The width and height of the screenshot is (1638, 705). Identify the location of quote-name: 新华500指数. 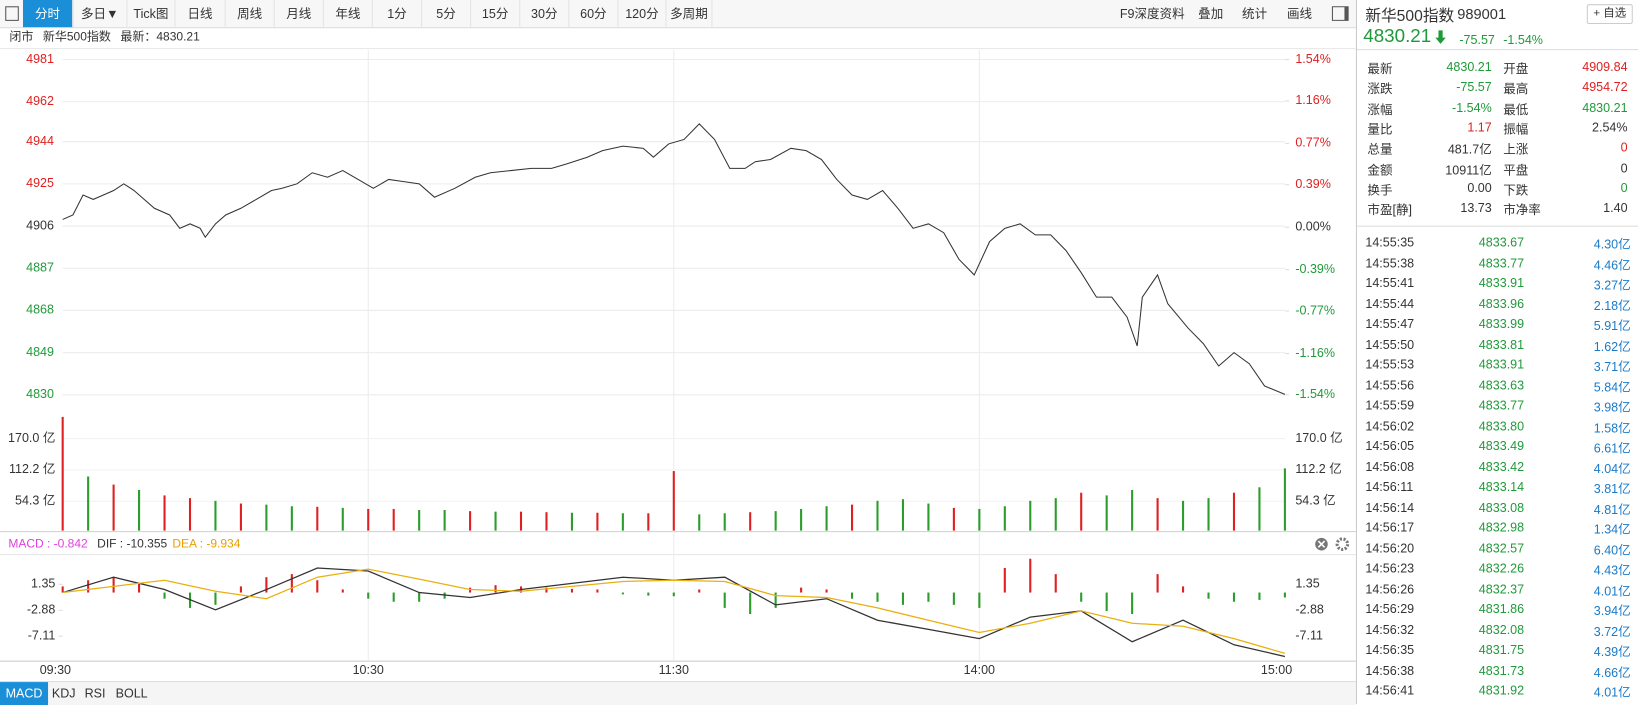
(1410, 16).